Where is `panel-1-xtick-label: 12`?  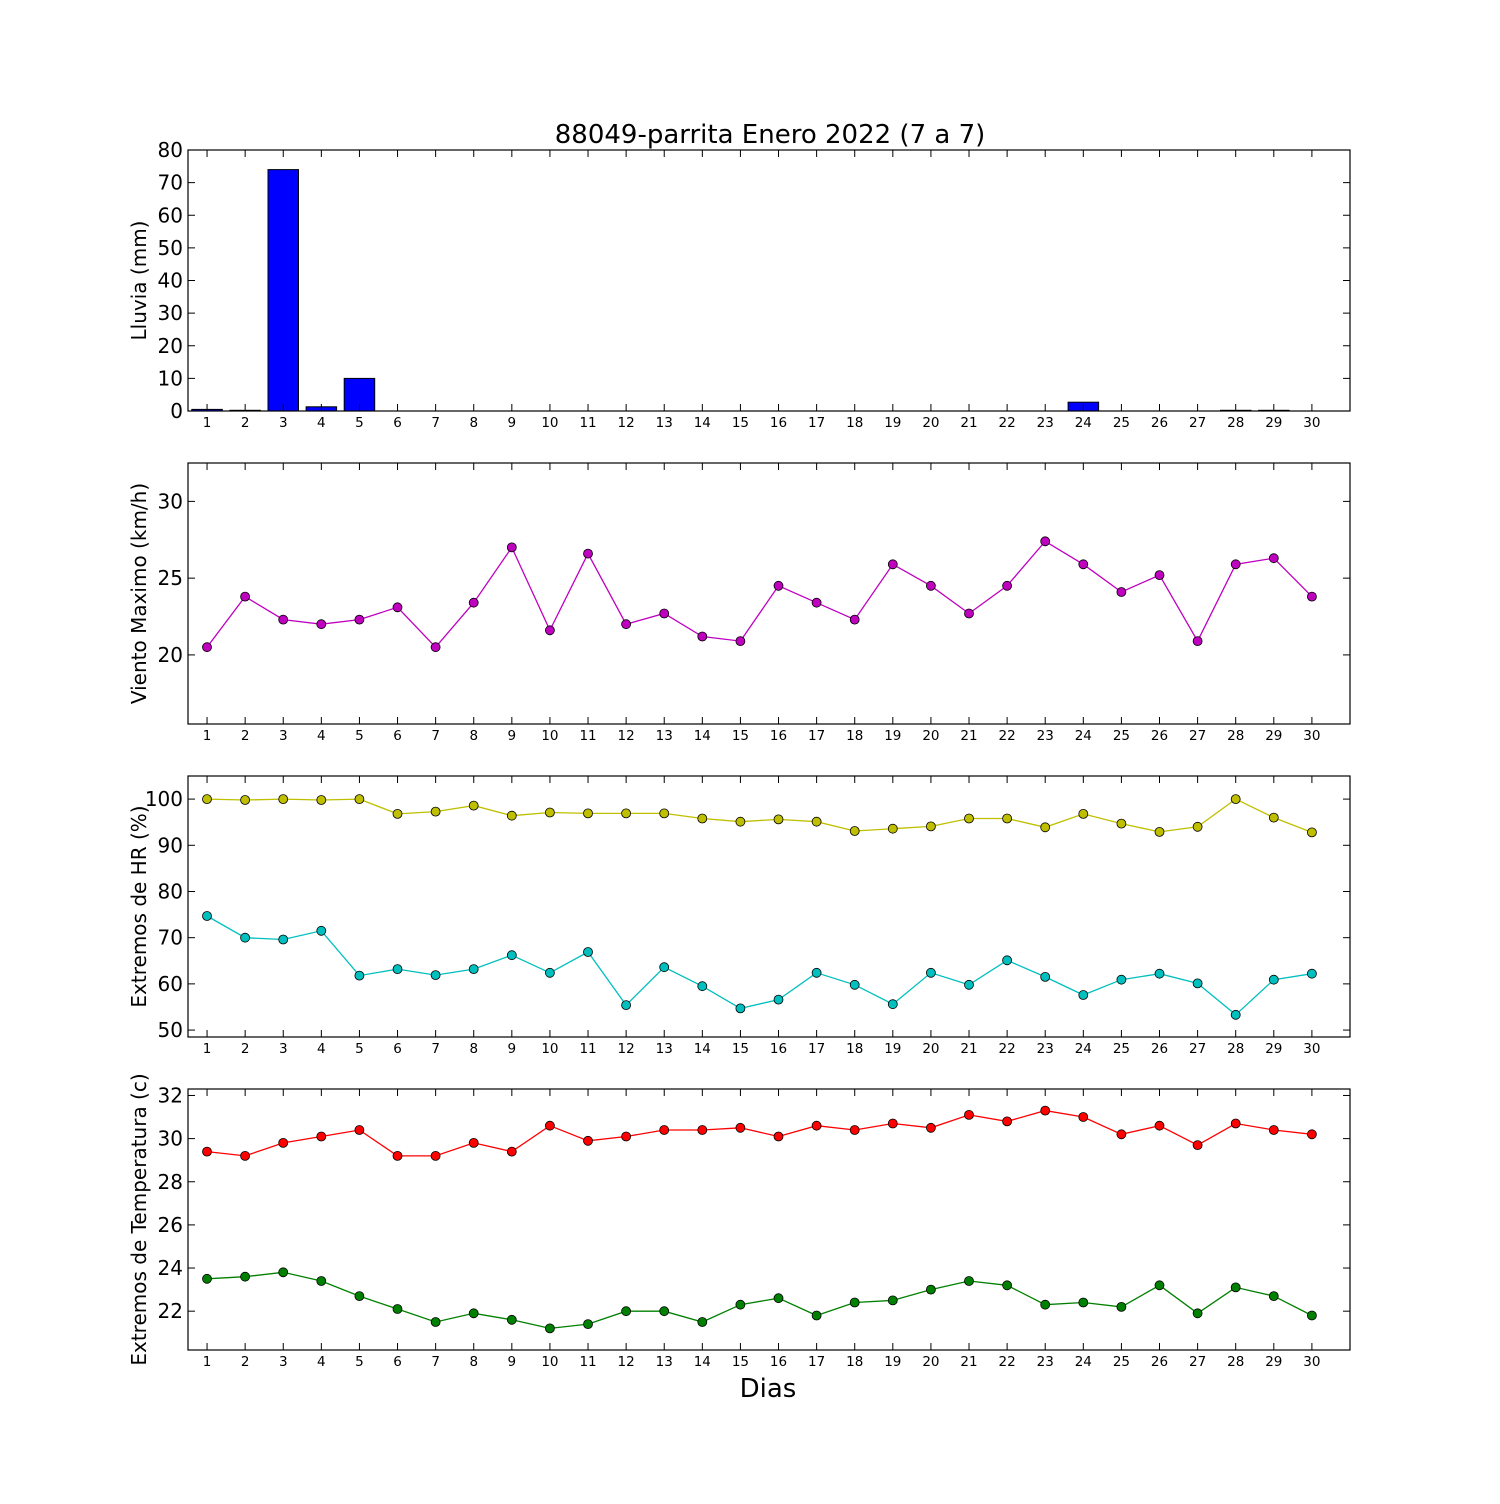
panel-1-xtick-label: 12 is located at coordinates (626, 423).